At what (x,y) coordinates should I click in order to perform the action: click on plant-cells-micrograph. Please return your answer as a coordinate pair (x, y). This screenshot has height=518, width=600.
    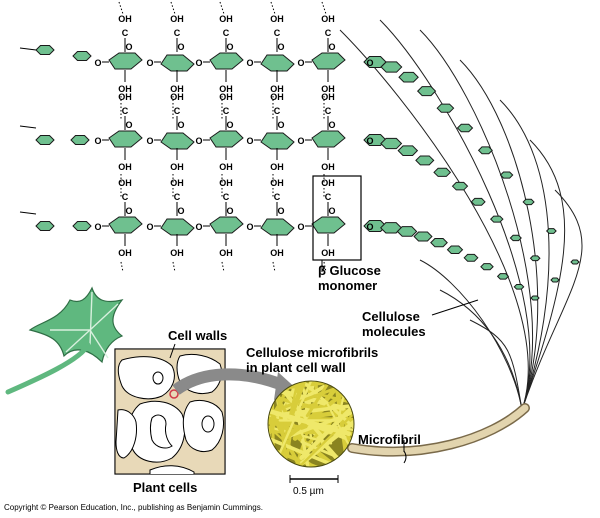
    Looking at the image, I should click on (170, 411).